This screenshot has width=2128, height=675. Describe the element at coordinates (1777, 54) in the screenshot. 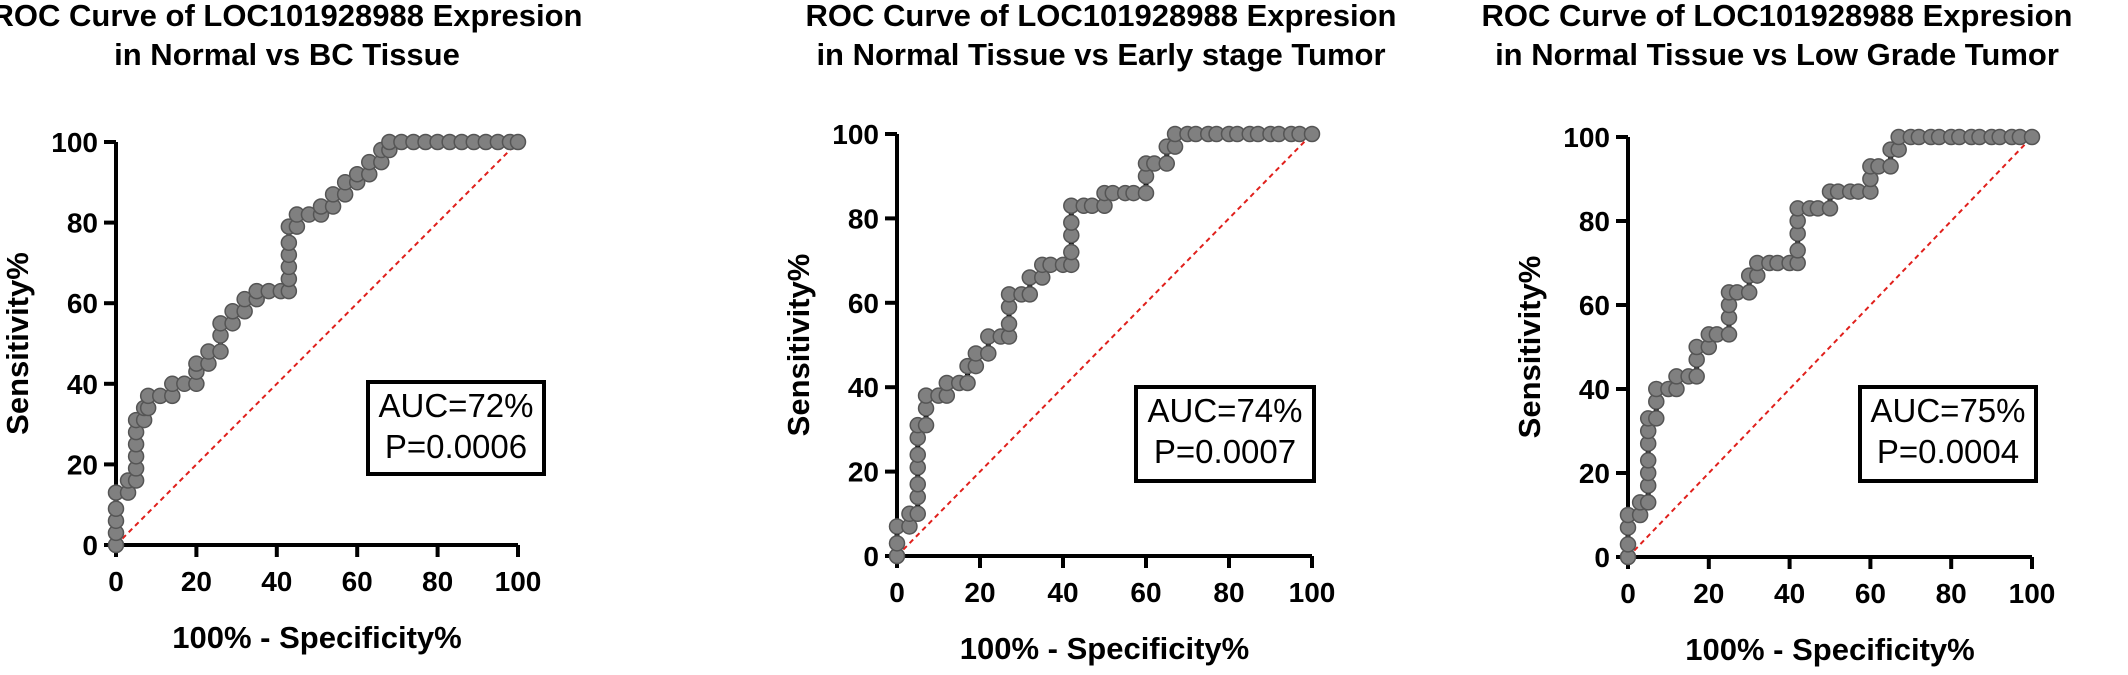

I see `chart-subtitle: in Normal Tissue vs Low Grade Tumor` at that location.